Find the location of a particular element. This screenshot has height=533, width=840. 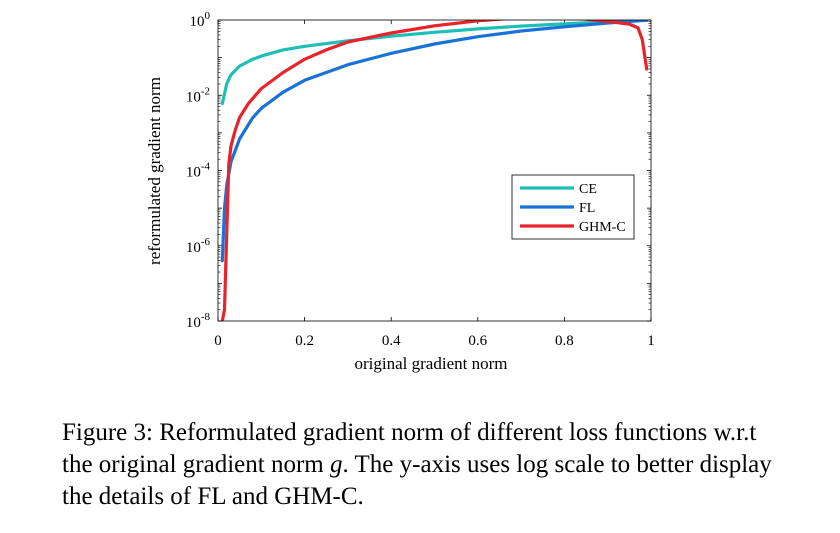

y-tick-label: 10⁻⁸ is located at coordinates (198, 321).